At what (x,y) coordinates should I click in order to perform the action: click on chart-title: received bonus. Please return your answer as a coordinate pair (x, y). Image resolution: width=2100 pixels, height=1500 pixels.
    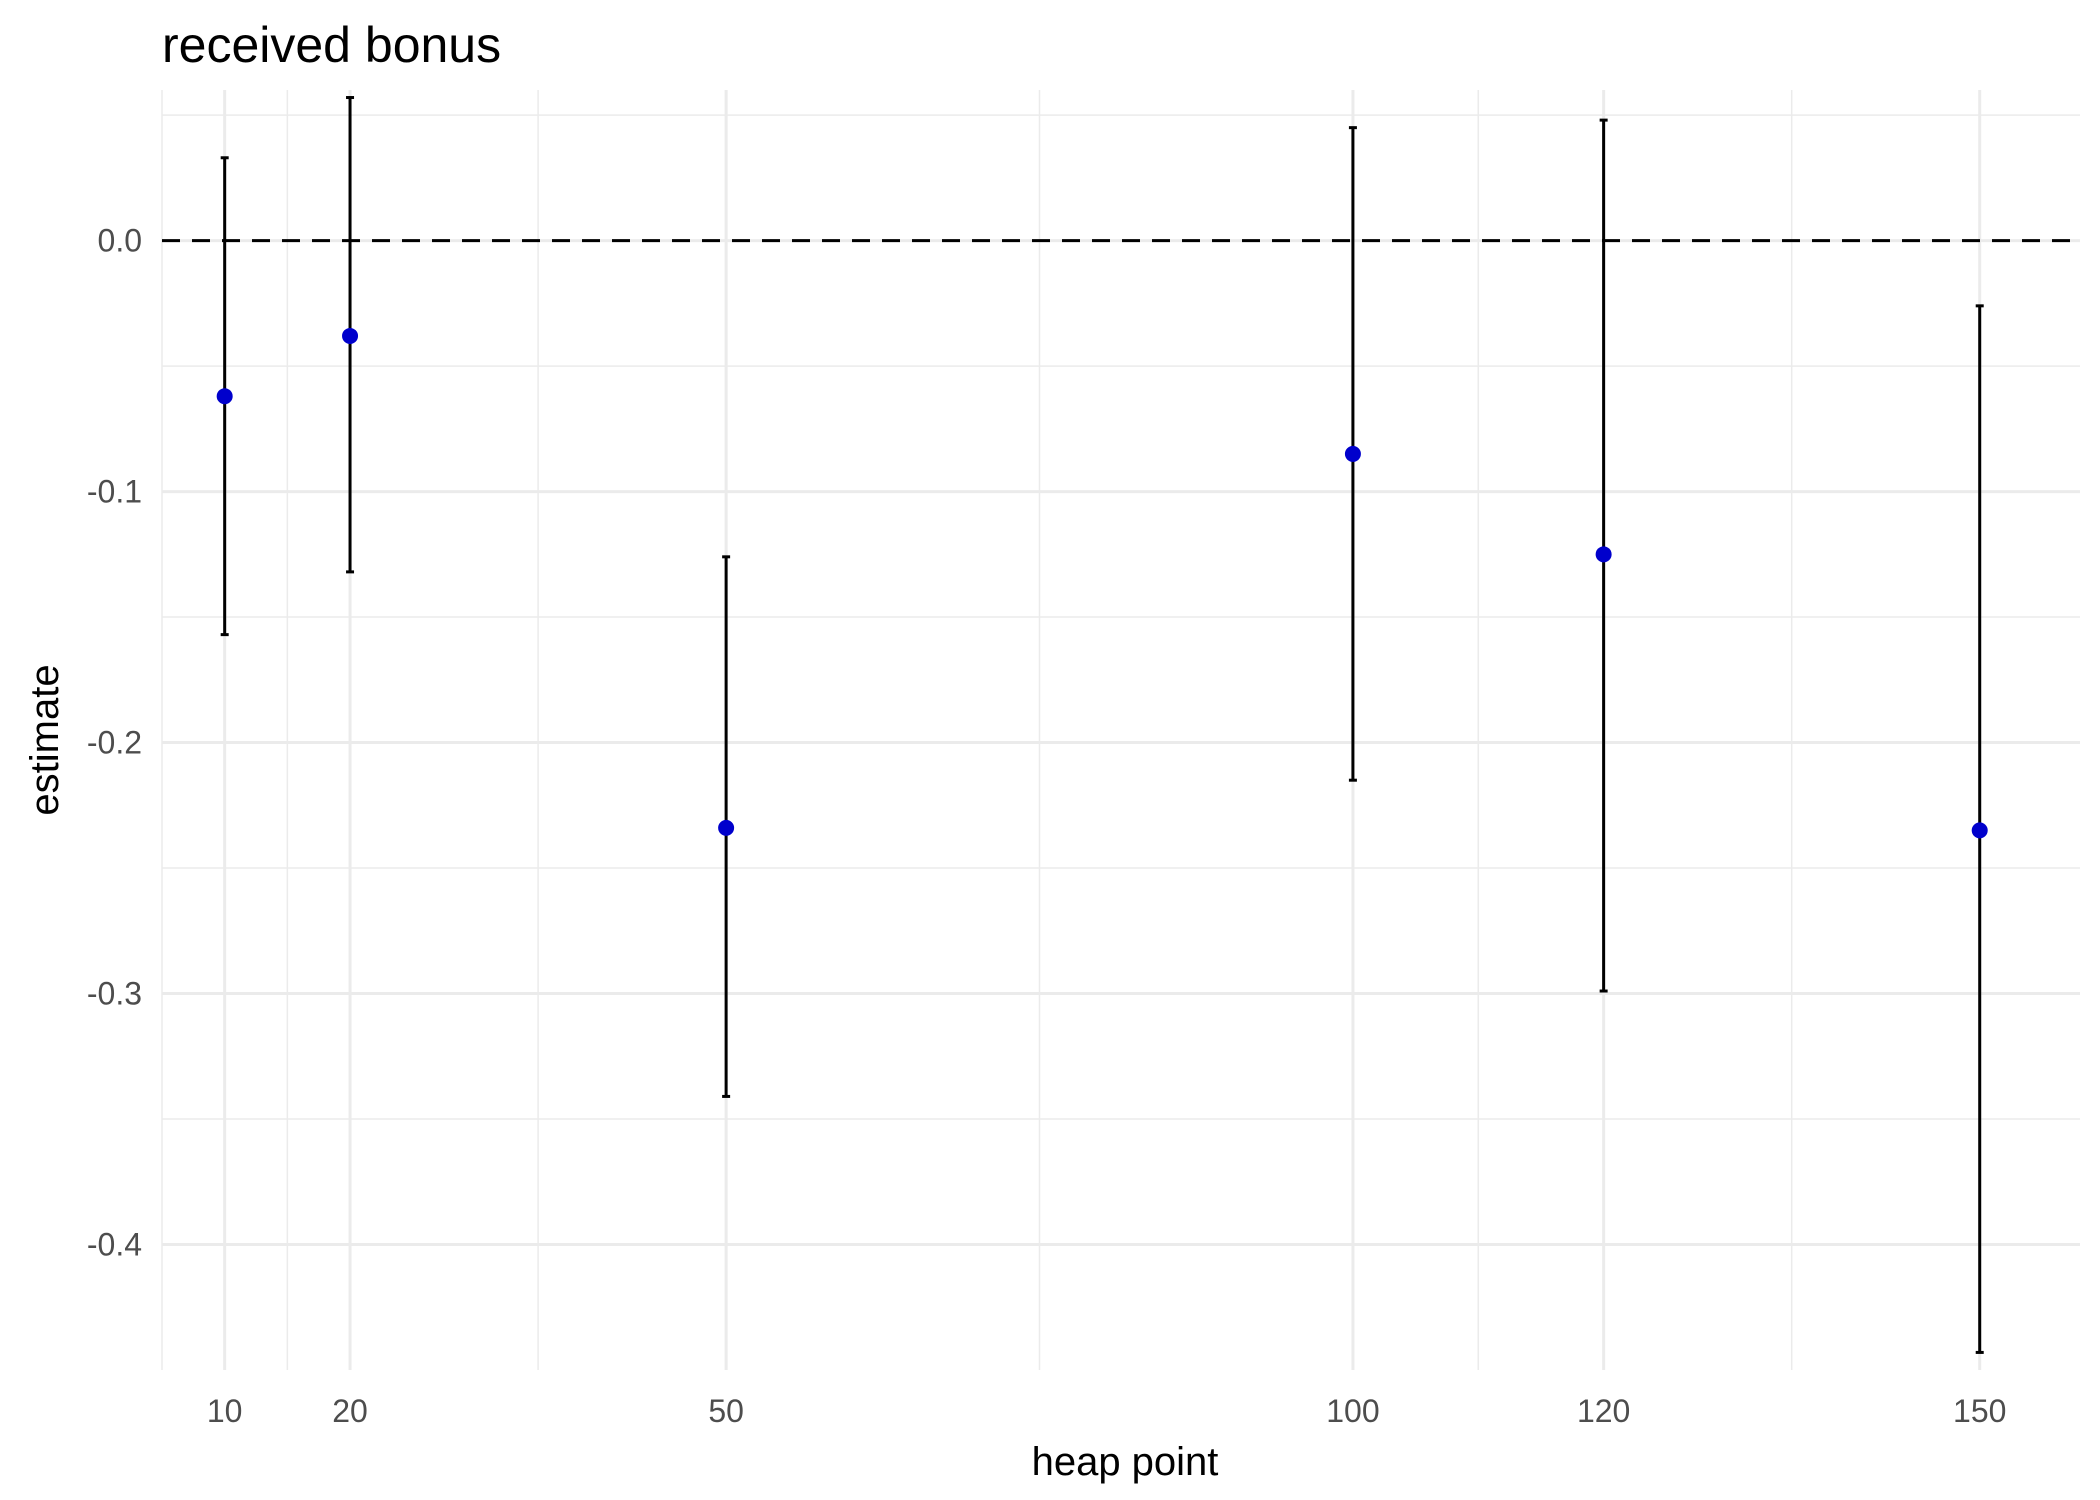
    Looking at the image, I should click on (331, 45).